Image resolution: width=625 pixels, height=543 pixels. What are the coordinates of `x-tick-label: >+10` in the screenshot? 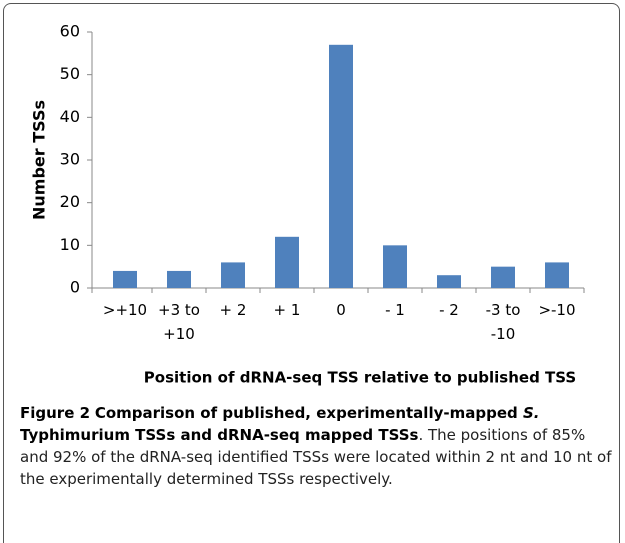 It's located at (125, 310).